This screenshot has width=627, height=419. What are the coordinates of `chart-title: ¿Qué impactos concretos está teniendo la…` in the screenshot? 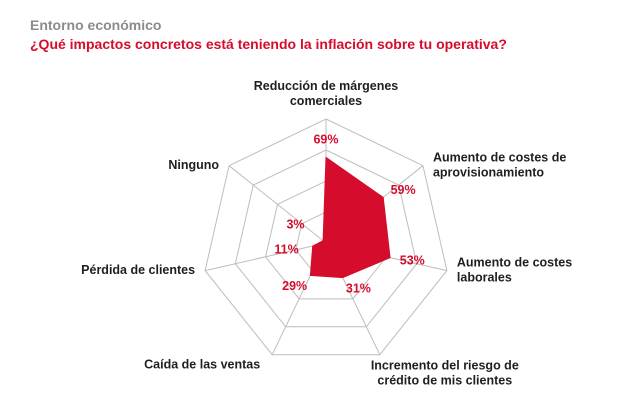 It's located at (268, 44).